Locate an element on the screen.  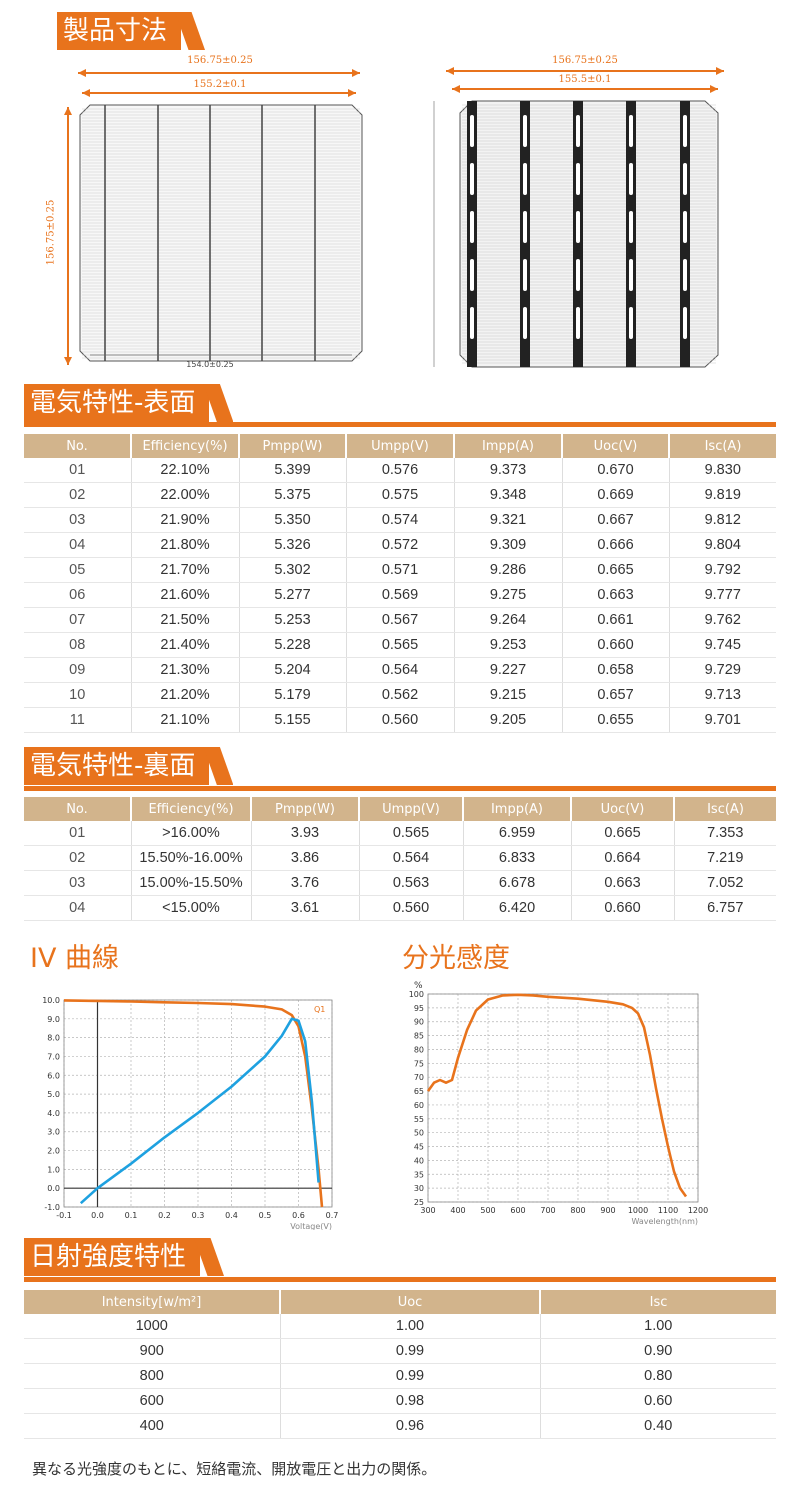
inner-dimension-label: 155.2±0.1 is located at coordinates (220, 84).